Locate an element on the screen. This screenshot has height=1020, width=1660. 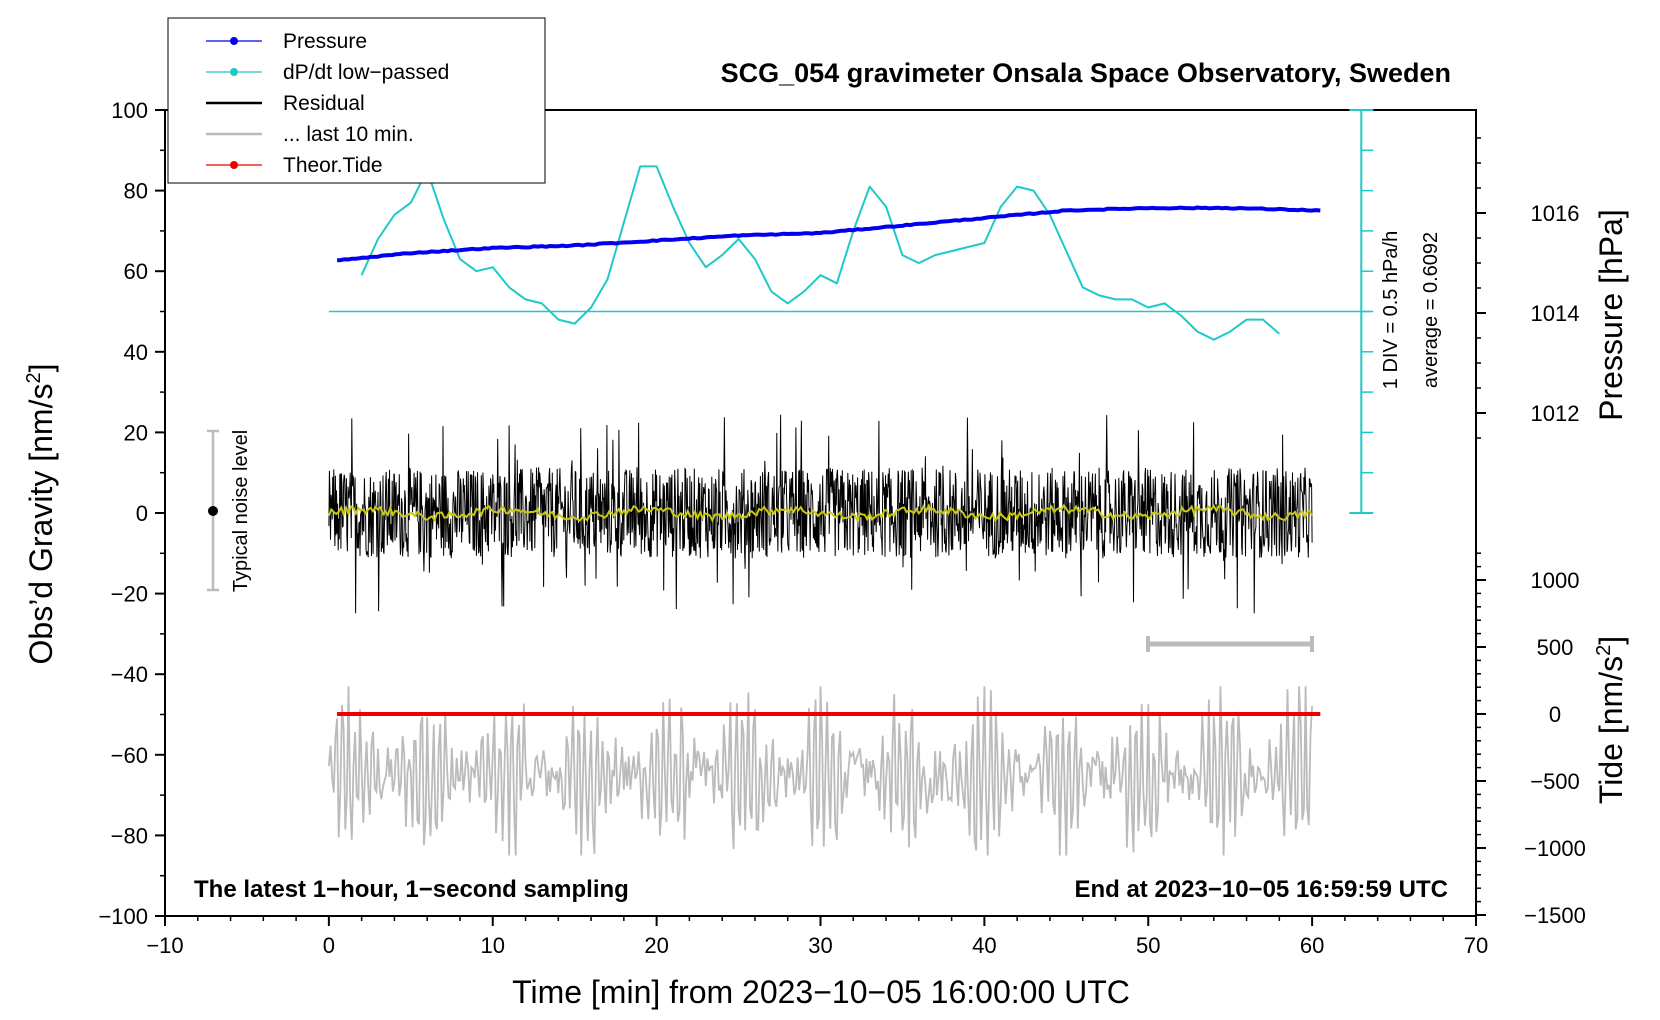
tide-tick-label: −500 is located at coordinates (1555, 781).